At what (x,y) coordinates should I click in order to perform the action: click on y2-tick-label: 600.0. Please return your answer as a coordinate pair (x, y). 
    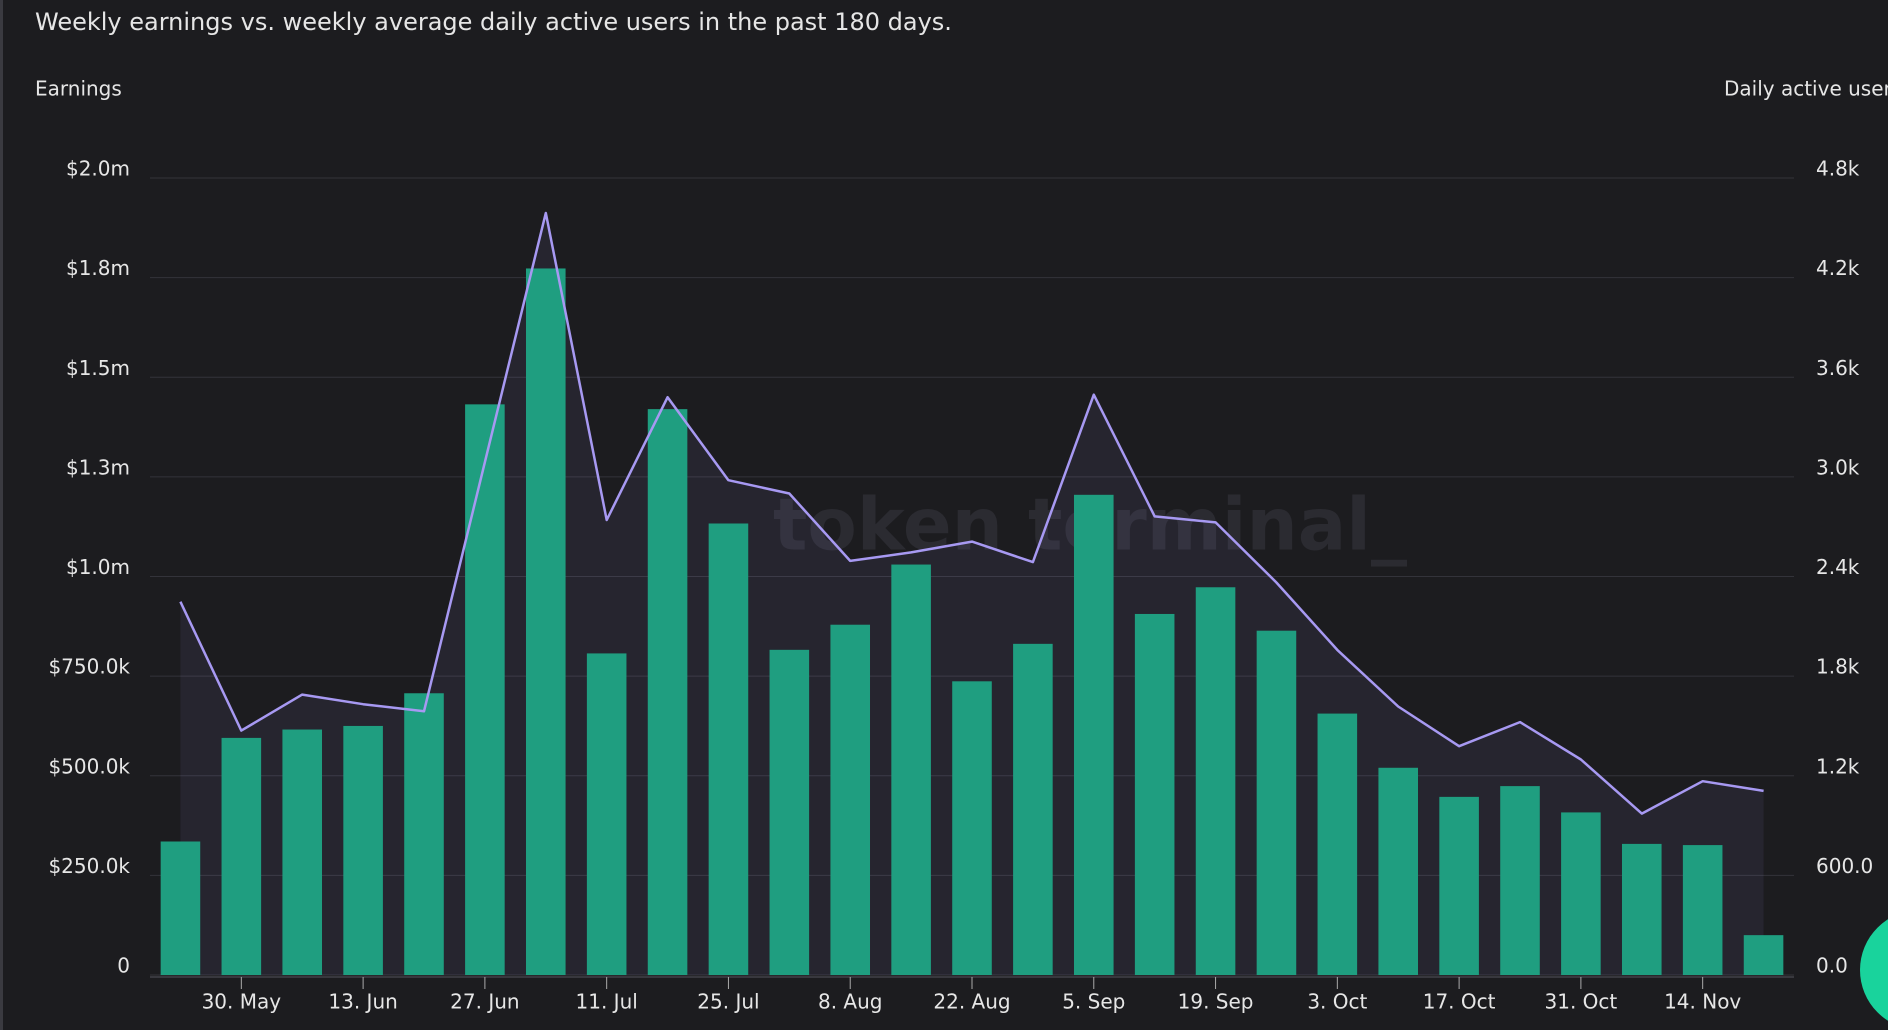
    Looking at the image, I should click on (1844, 866).